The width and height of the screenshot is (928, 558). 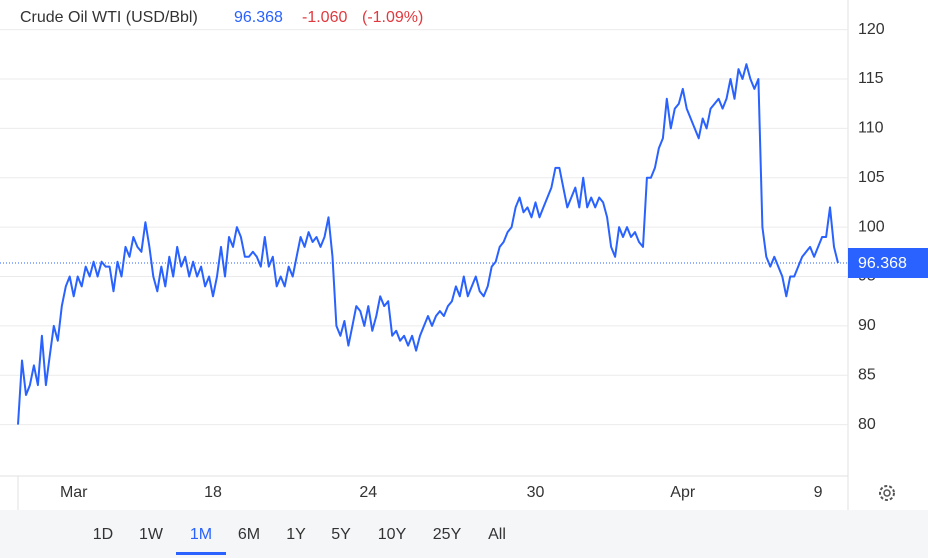 I want to click on y-tick-label: 85, so click(x=867, y=374).